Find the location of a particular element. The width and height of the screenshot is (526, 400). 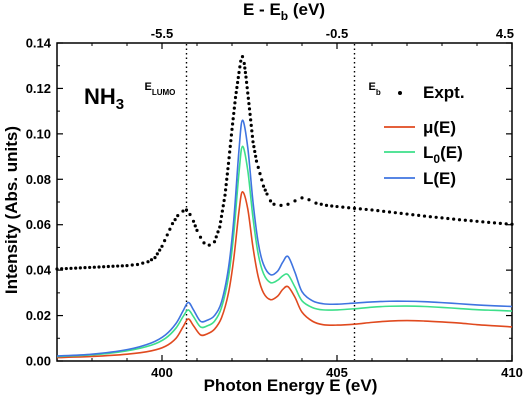

x-tick-label-1: 405 is located at coordinates (337, 372).